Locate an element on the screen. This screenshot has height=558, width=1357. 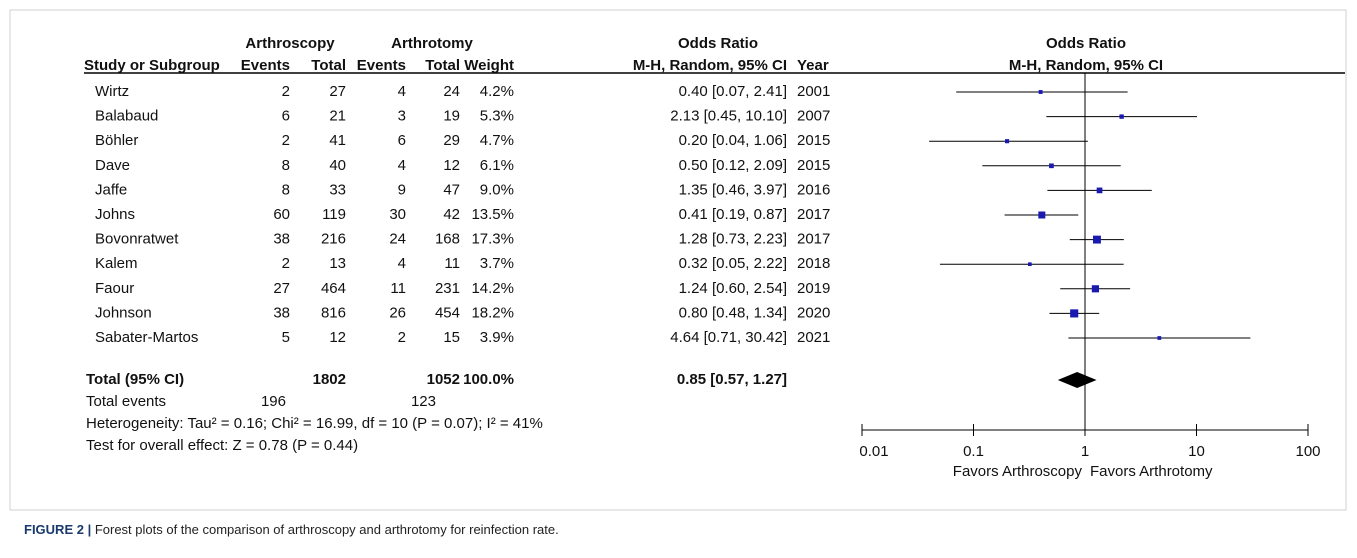
cell: 18.2% is located at coordinates (492, 312).